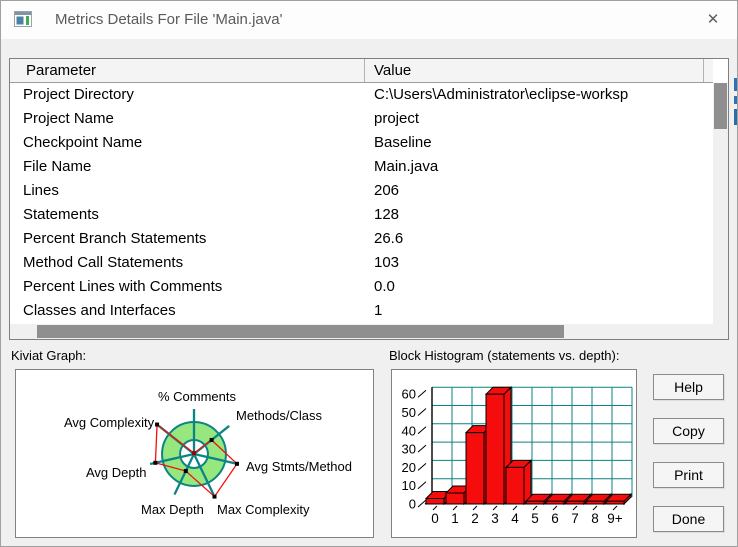 Image resolution: width=738 pixels, height=547 pixels. I want to click on print-button: Print, so click(688, 475).